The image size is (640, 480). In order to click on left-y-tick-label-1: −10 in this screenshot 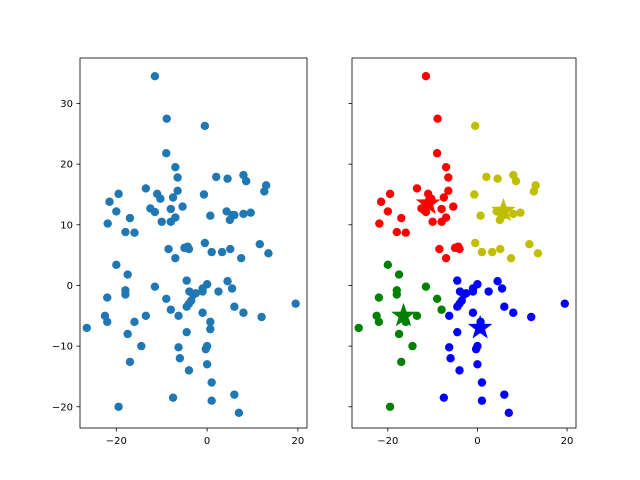, I will do `click(62, 347)`.